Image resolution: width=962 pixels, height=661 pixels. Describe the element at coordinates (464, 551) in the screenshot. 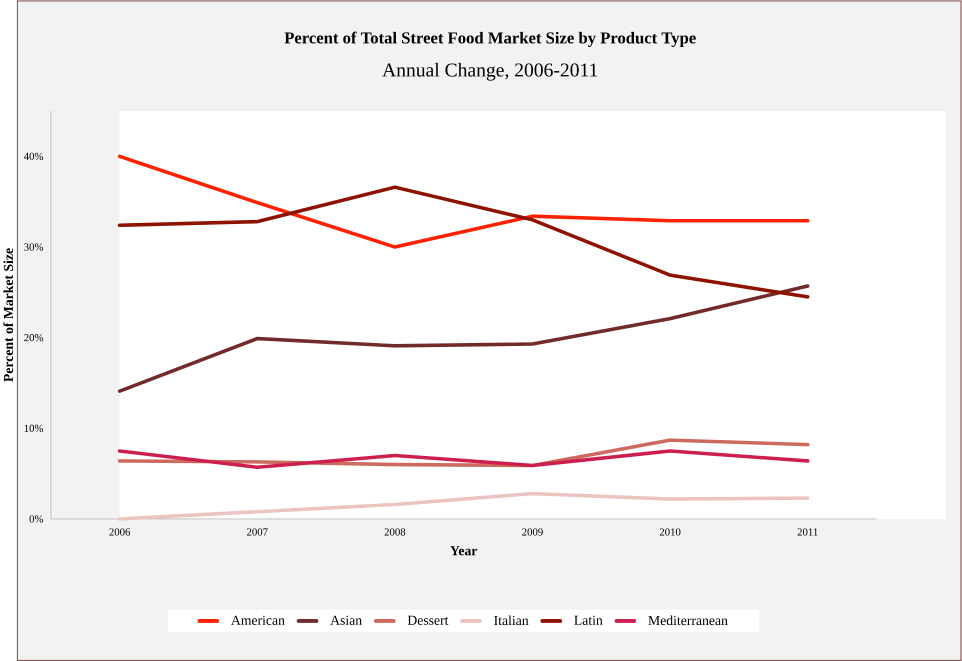

I see `x-axis-title: Year` at that location.